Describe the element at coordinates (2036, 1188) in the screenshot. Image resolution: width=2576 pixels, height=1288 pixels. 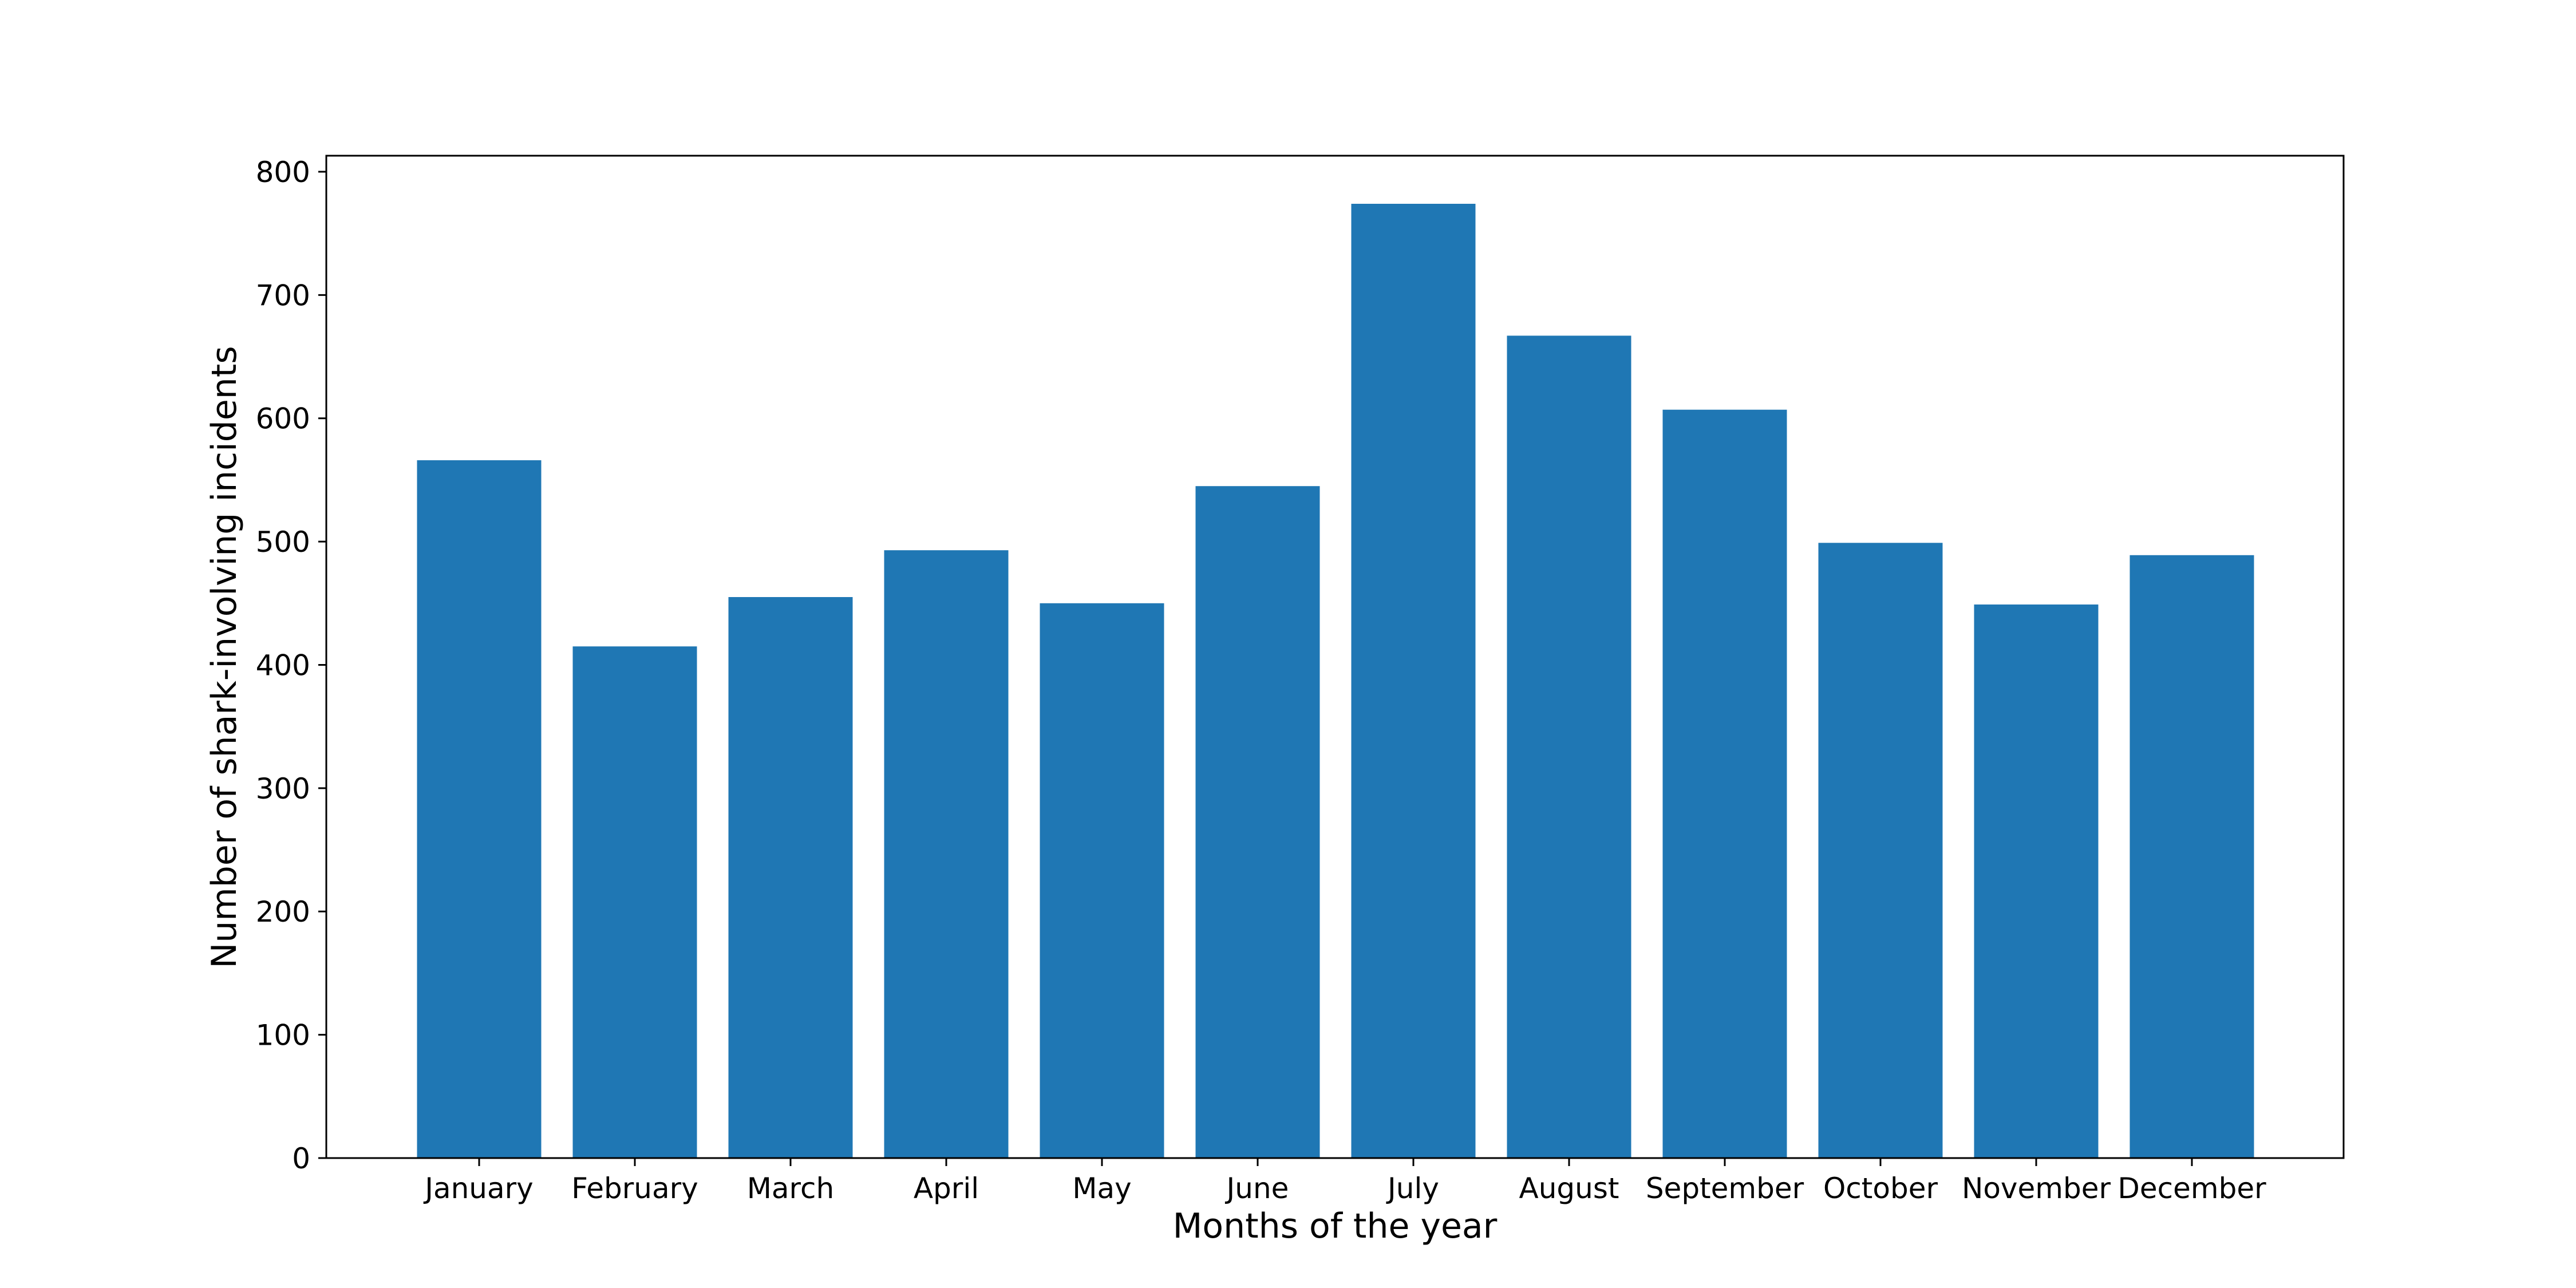
I see `x-tick-label: November` at that location.